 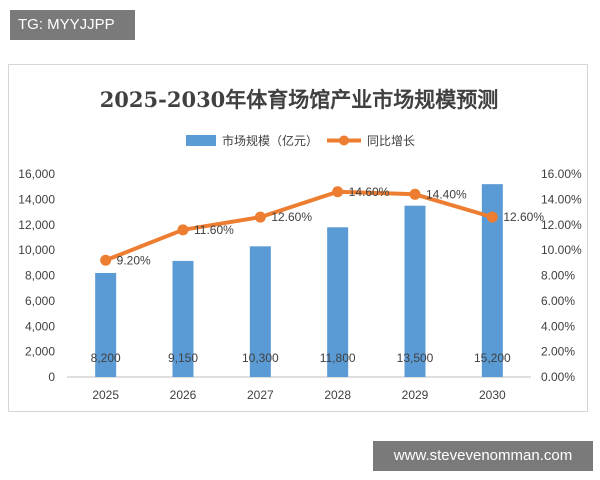 What do you see at coordinates (270, 140) in the screenshot?
I see `legend-label-bar: 市场规模（亿元）` at bounding box center [270, 140].